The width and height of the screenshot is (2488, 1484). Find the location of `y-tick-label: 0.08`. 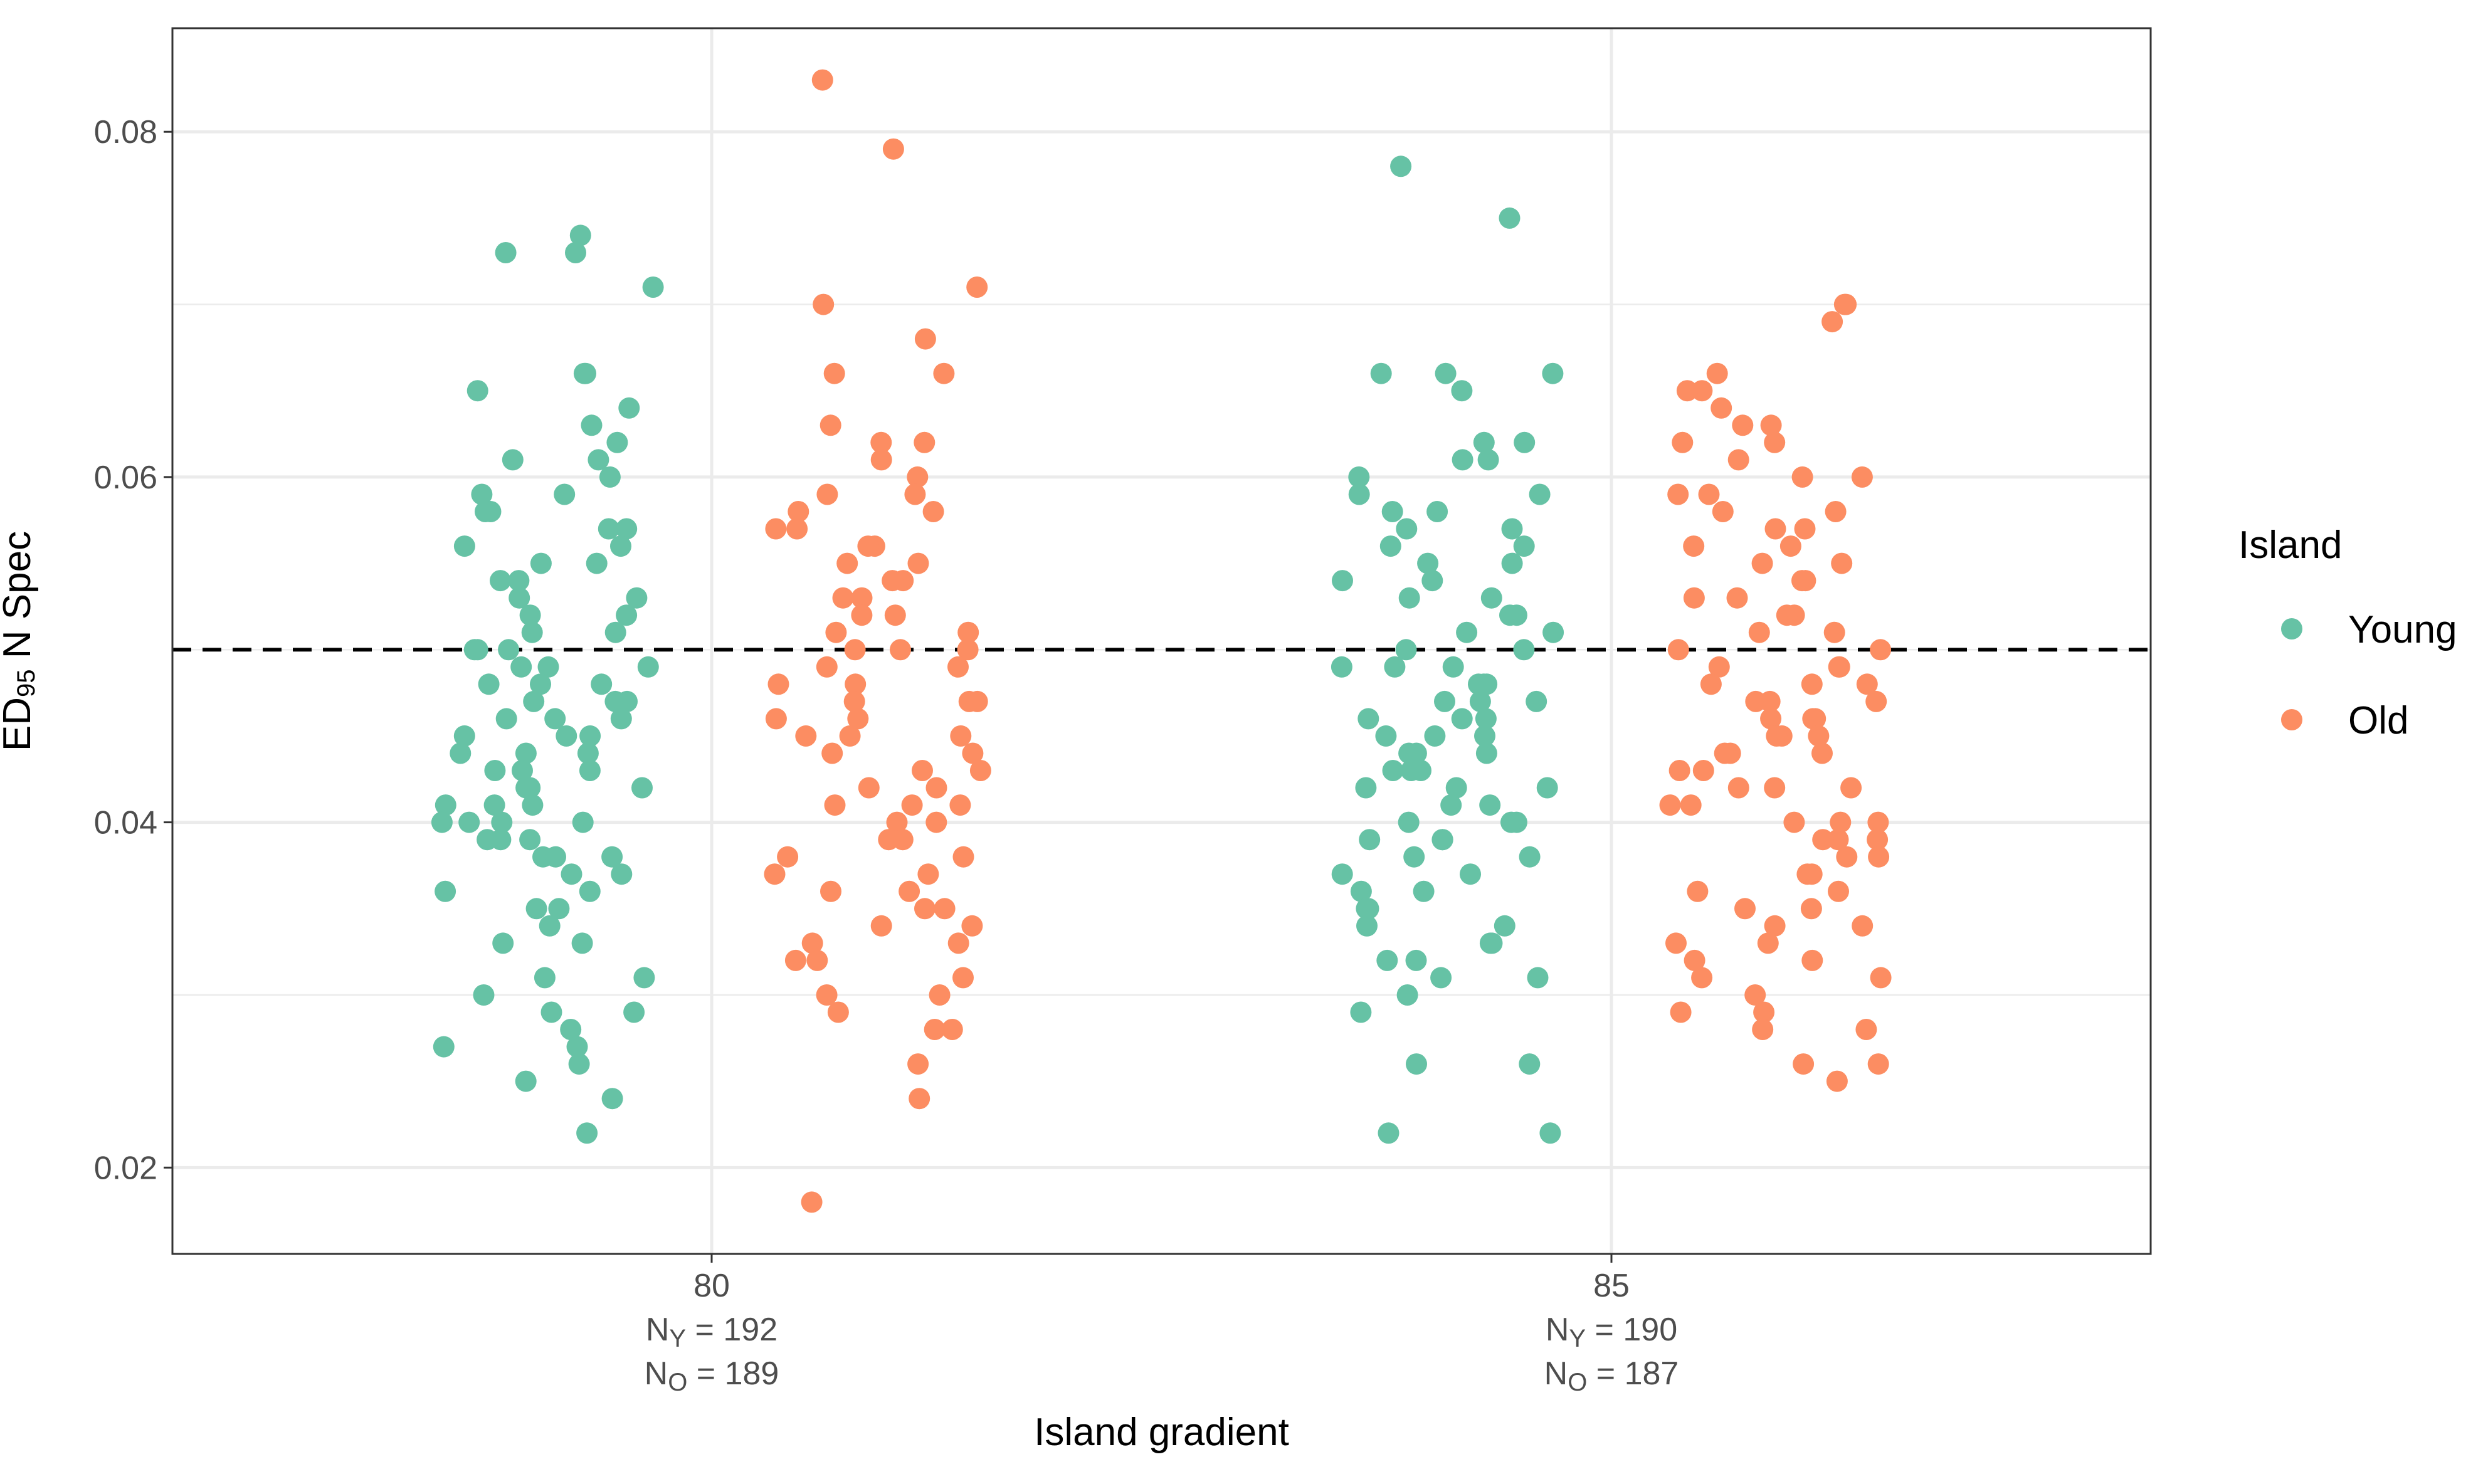

y-tick-label: 0.08 is located at coordinates (126, 132).